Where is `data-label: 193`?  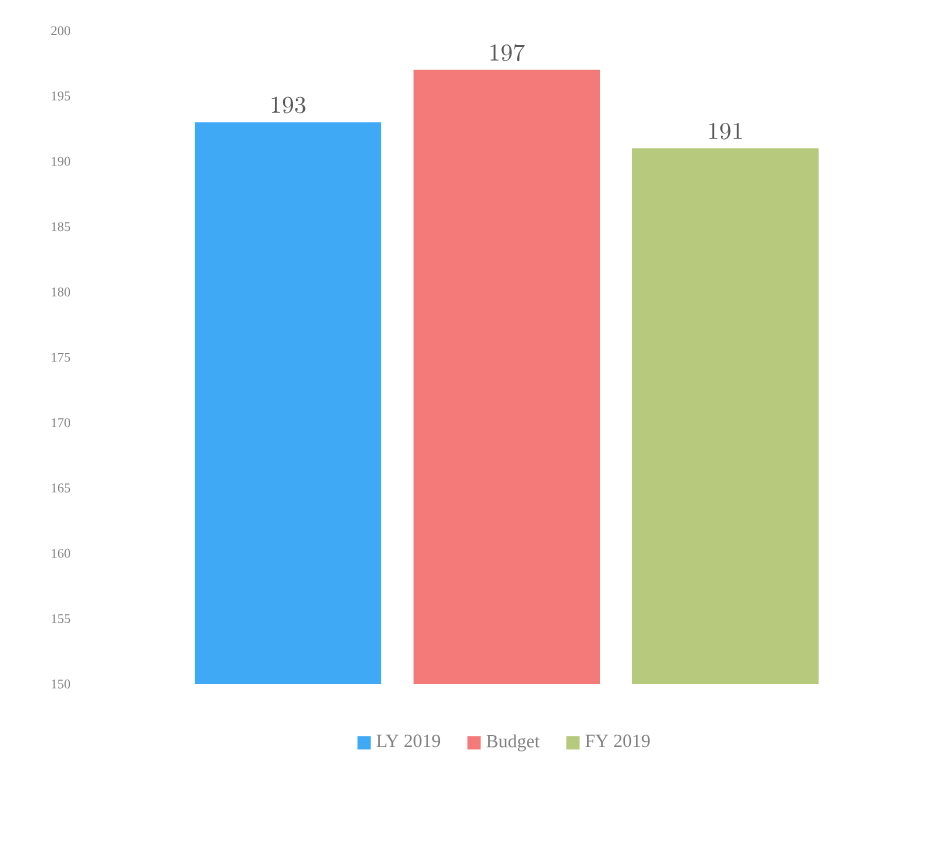
data-label: 193 is located at coordinates (288, 105).